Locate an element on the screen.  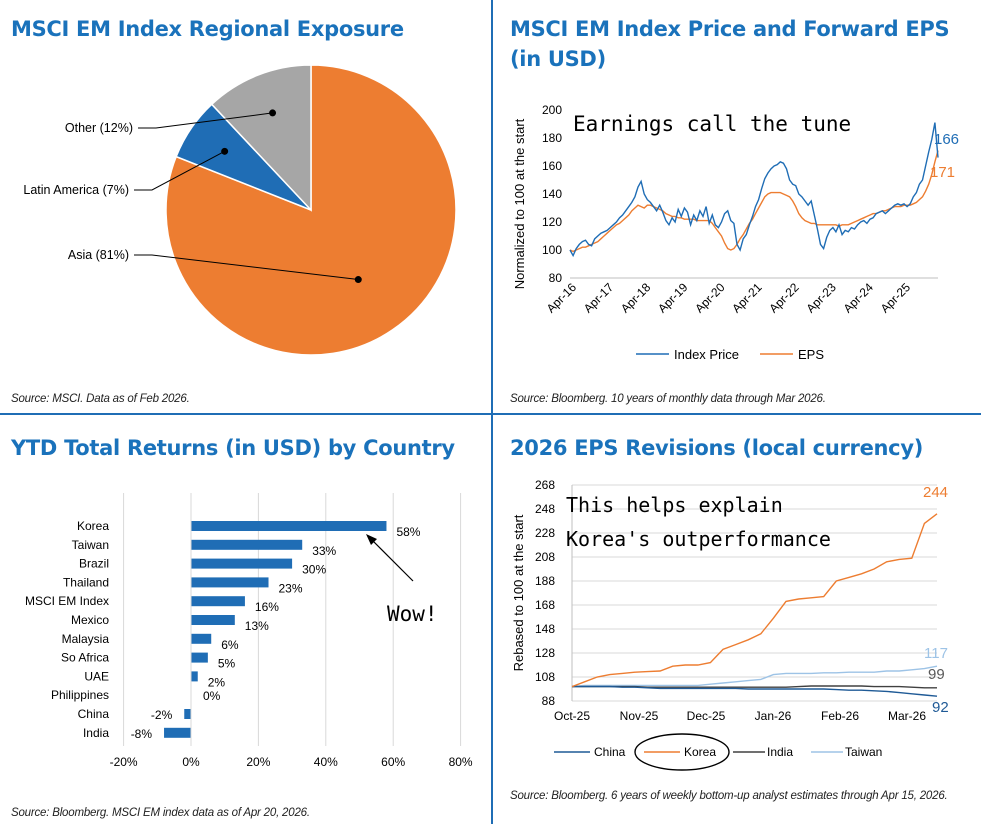
x-tick-label: 20% is located at coordinates (258, 762).